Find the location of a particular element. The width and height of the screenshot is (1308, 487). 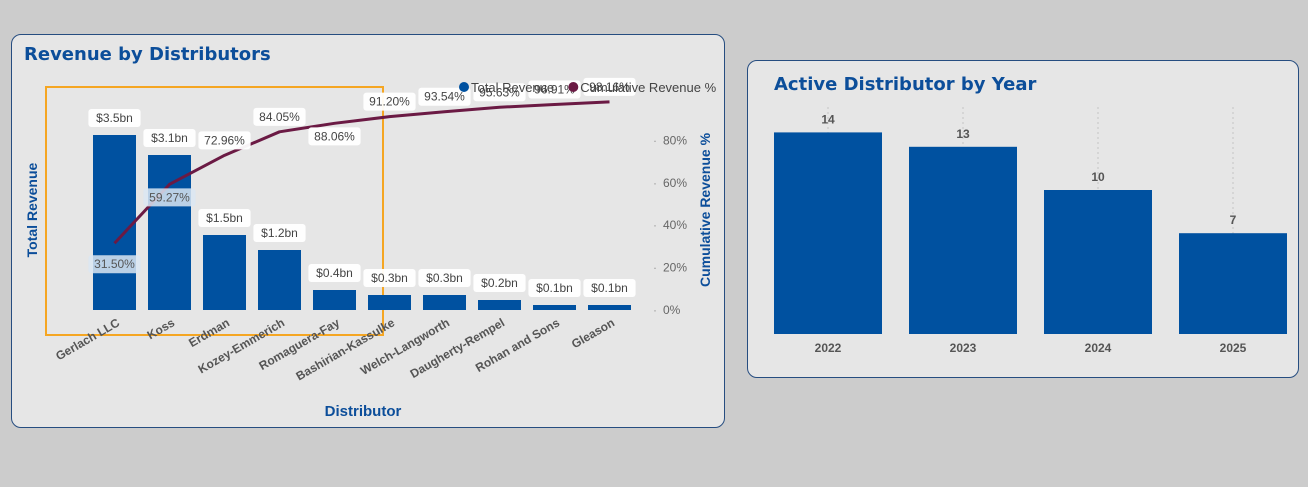

x-tick-label: 2024 is located at coordinates (1098, 348).